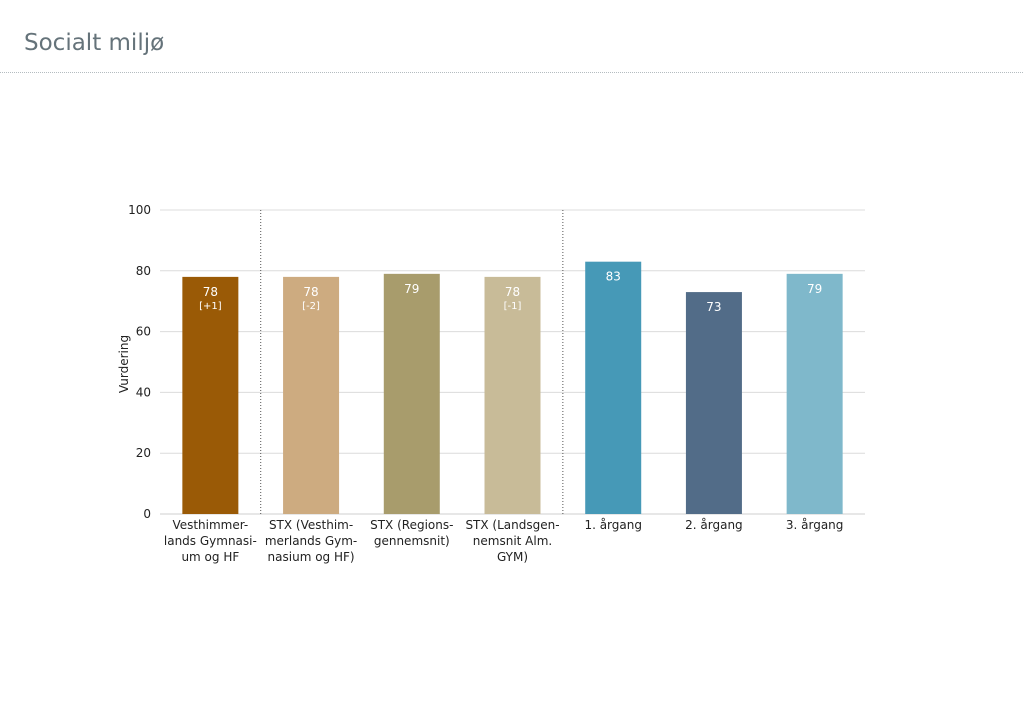 This screenshot has width=1023, height=723. What do you see at coordinates (411, 525) in the screenshot?
I see `x-category-label: STX (Regions-` at bounding box center [411, 525].